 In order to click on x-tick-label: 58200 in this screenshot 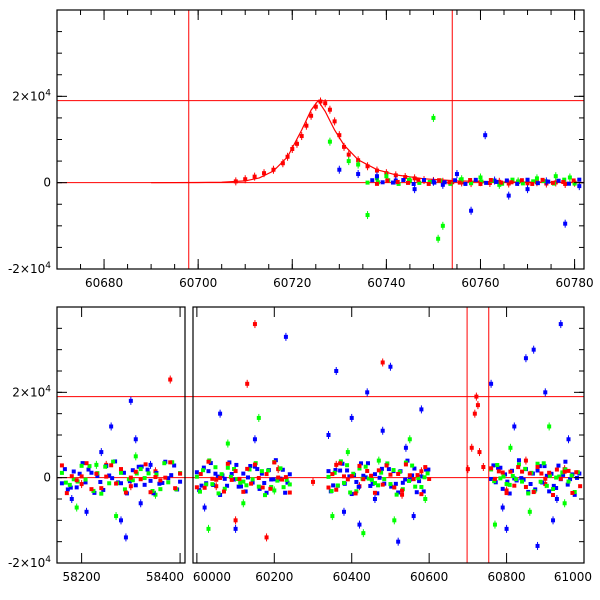, I will do `click(82, 577)`.